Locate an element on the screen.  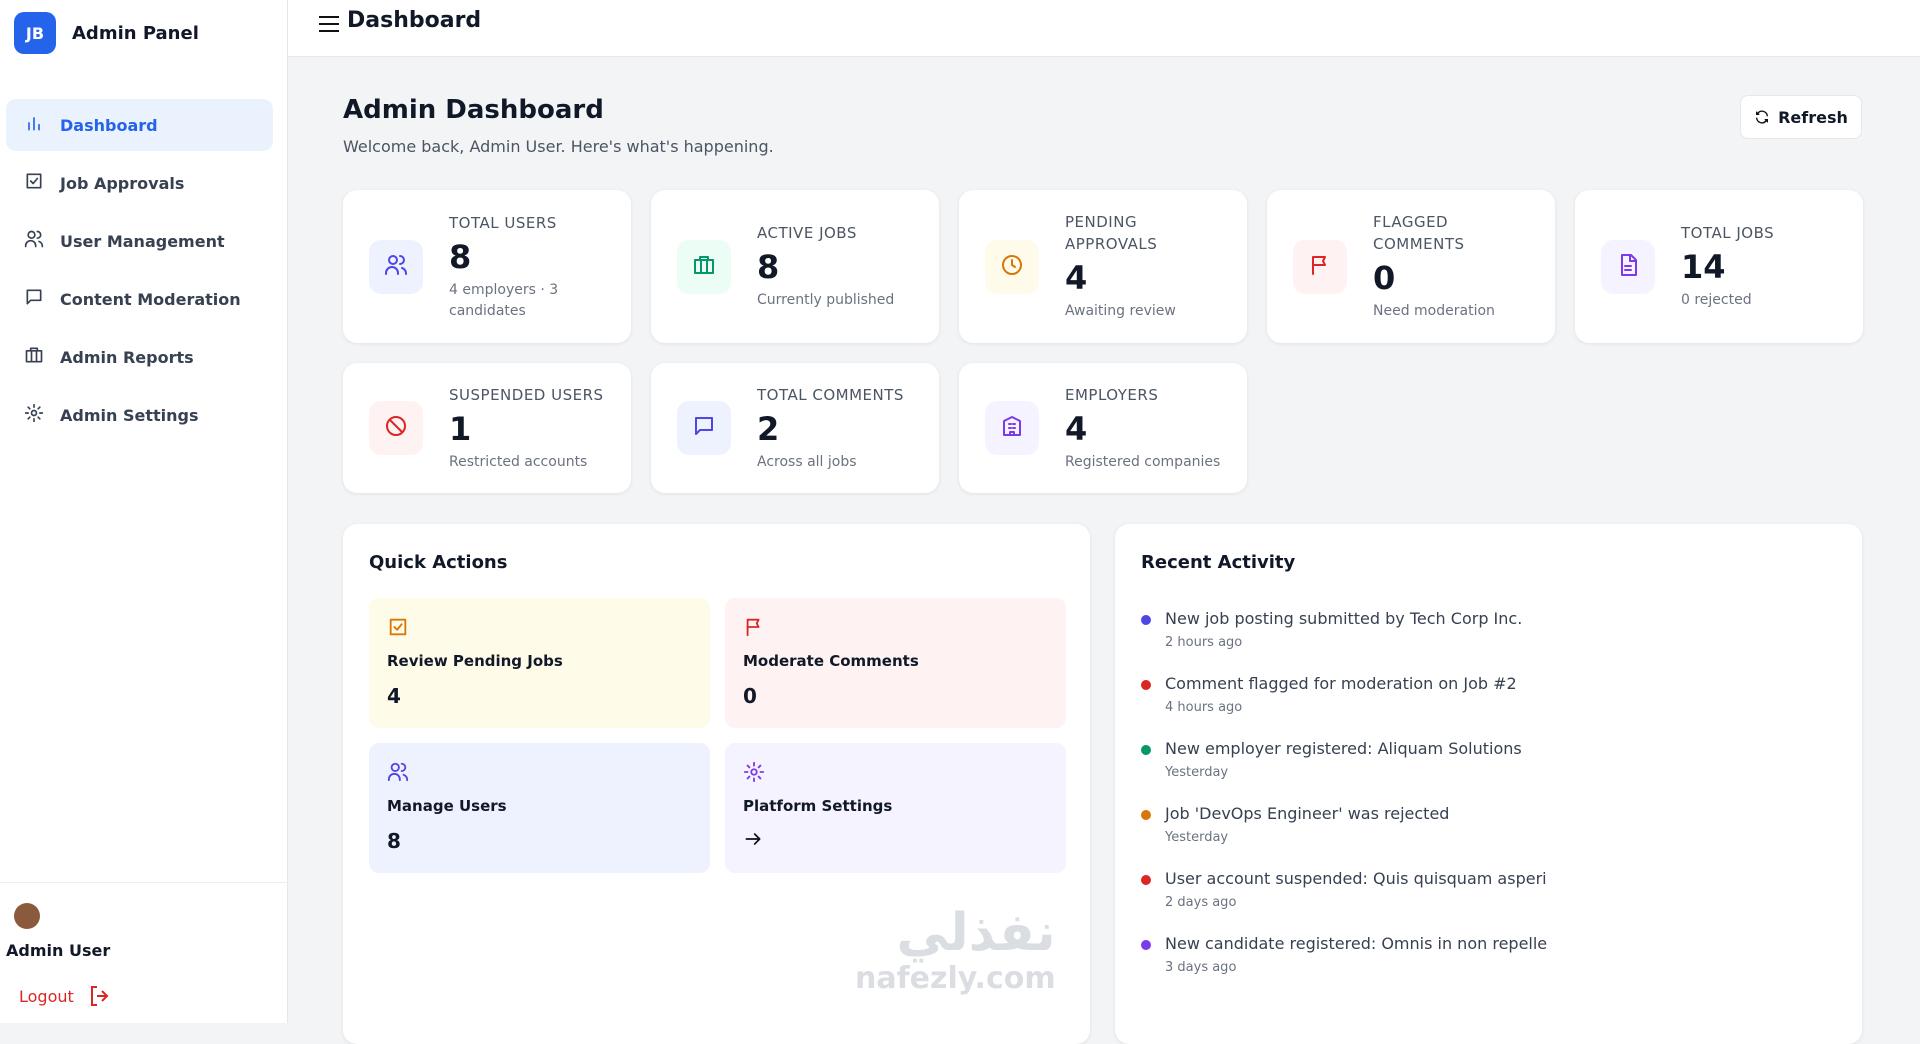
nav-label: Admin Reports is located at coordinates (127, 357).